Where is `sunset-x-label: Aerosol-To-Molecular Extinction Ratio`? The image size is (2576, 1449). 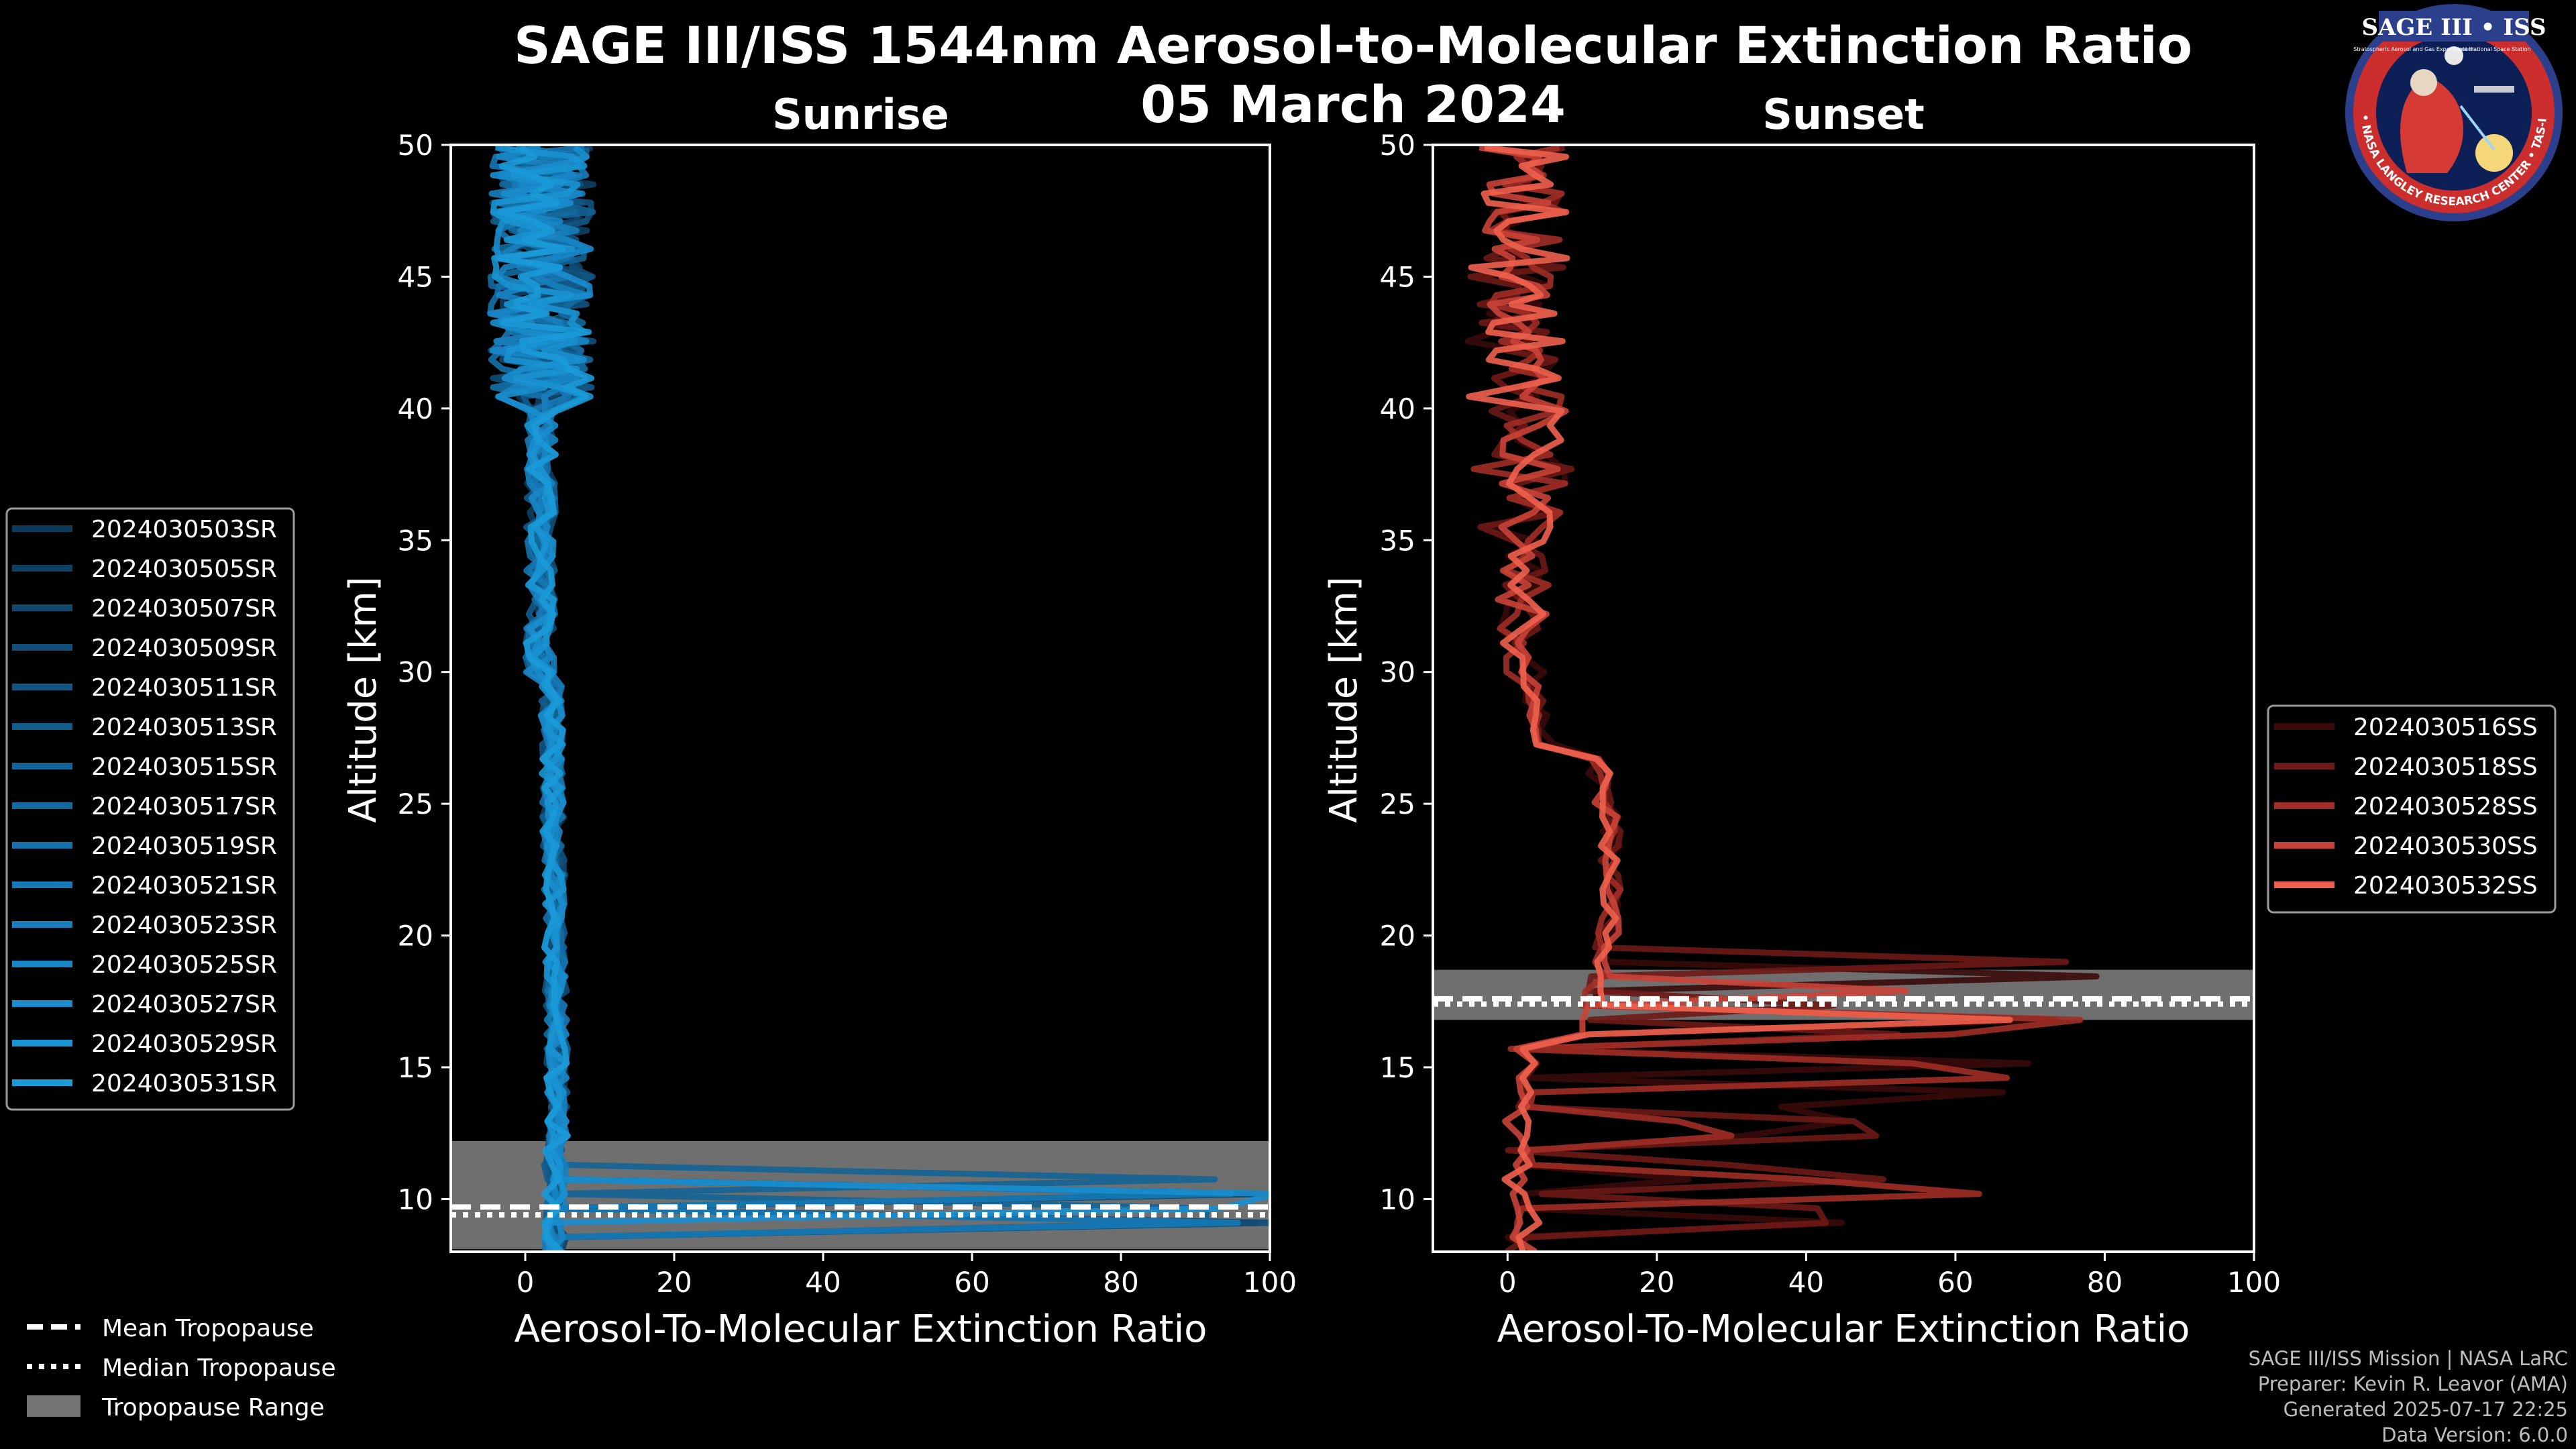
sunset-x-label: Aerosol-To-Molecular Extinction Ratio is located at coordinates (1843, 1329).